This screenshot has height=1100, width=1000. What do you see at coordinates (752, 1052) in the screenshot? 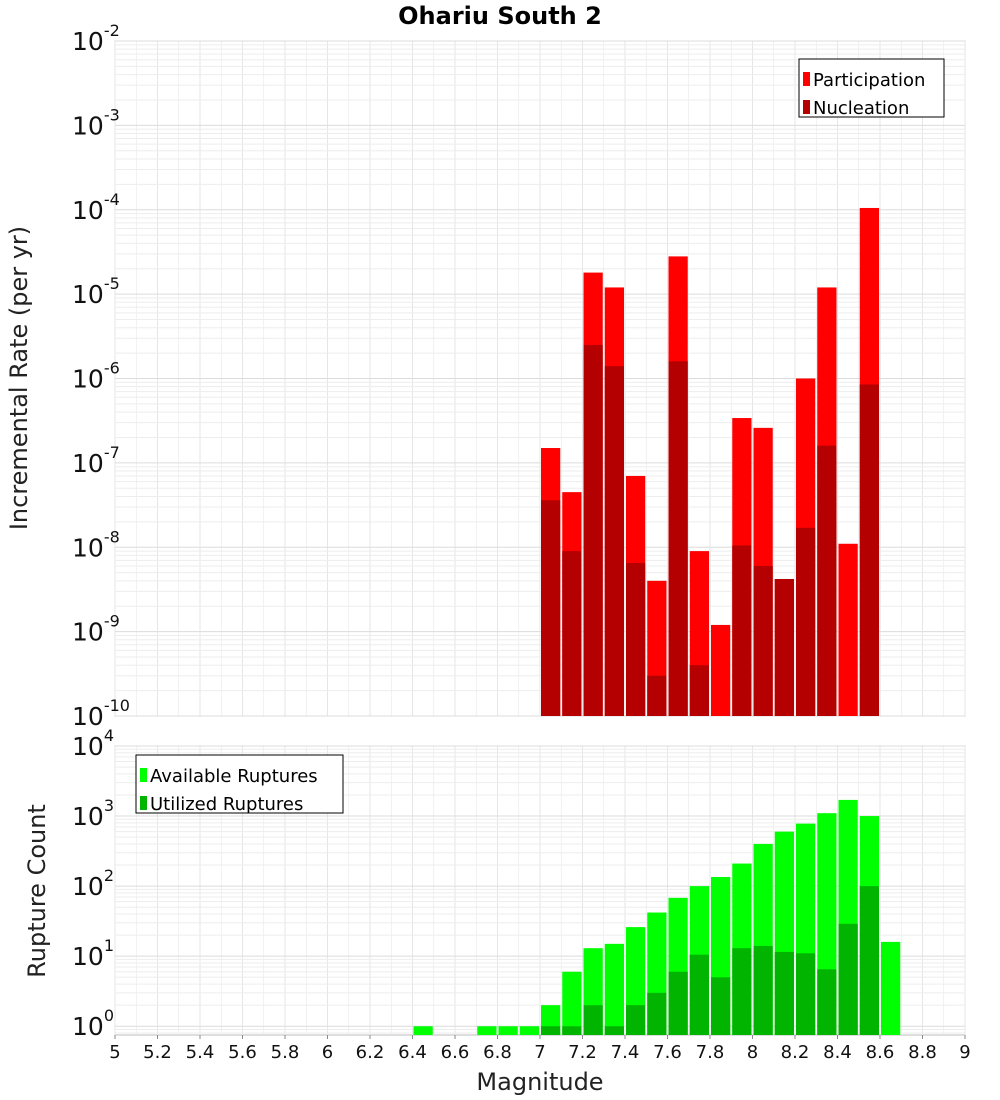
I see `x-tick-label-15: 8` at bounding box center [752, 1052].